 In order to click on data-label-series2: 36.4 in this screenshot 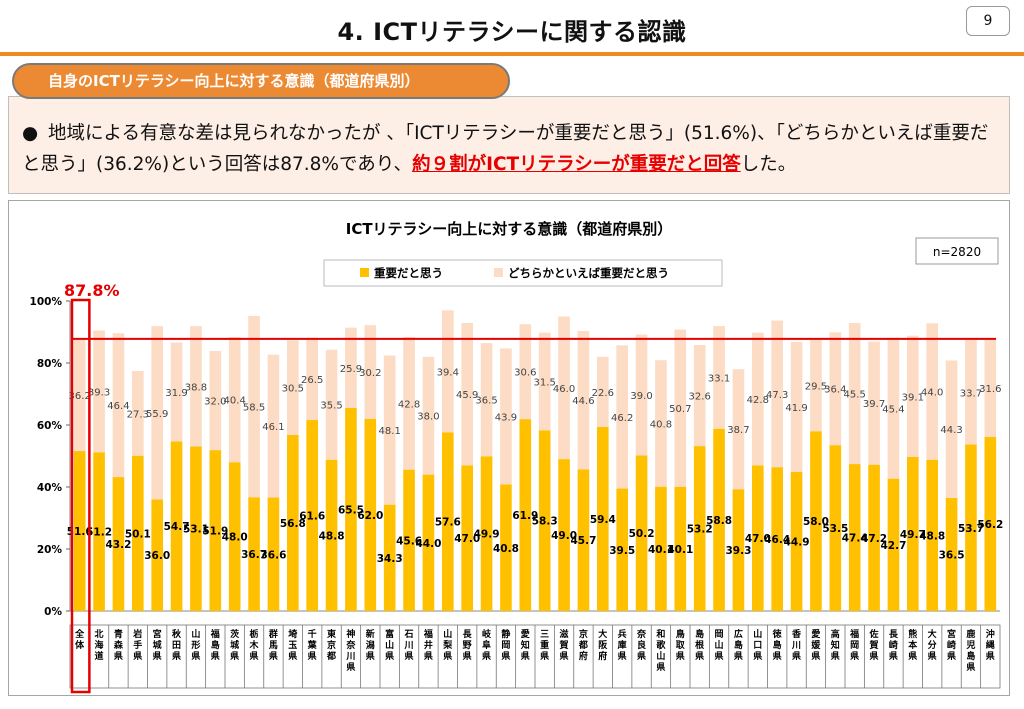, I will do `click(835, 390)`.